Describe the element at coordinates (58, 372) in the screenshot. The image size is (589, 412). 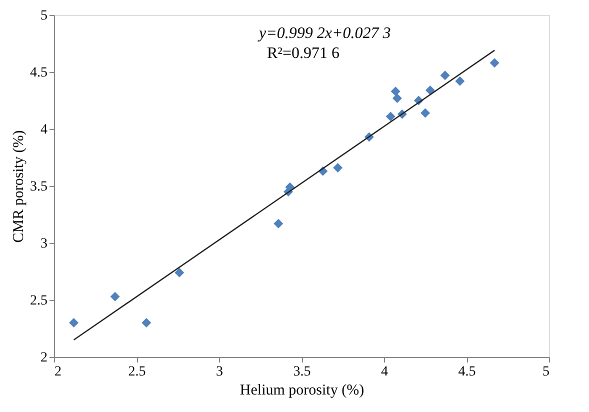
I see `x-tick-label: 2` at that location.